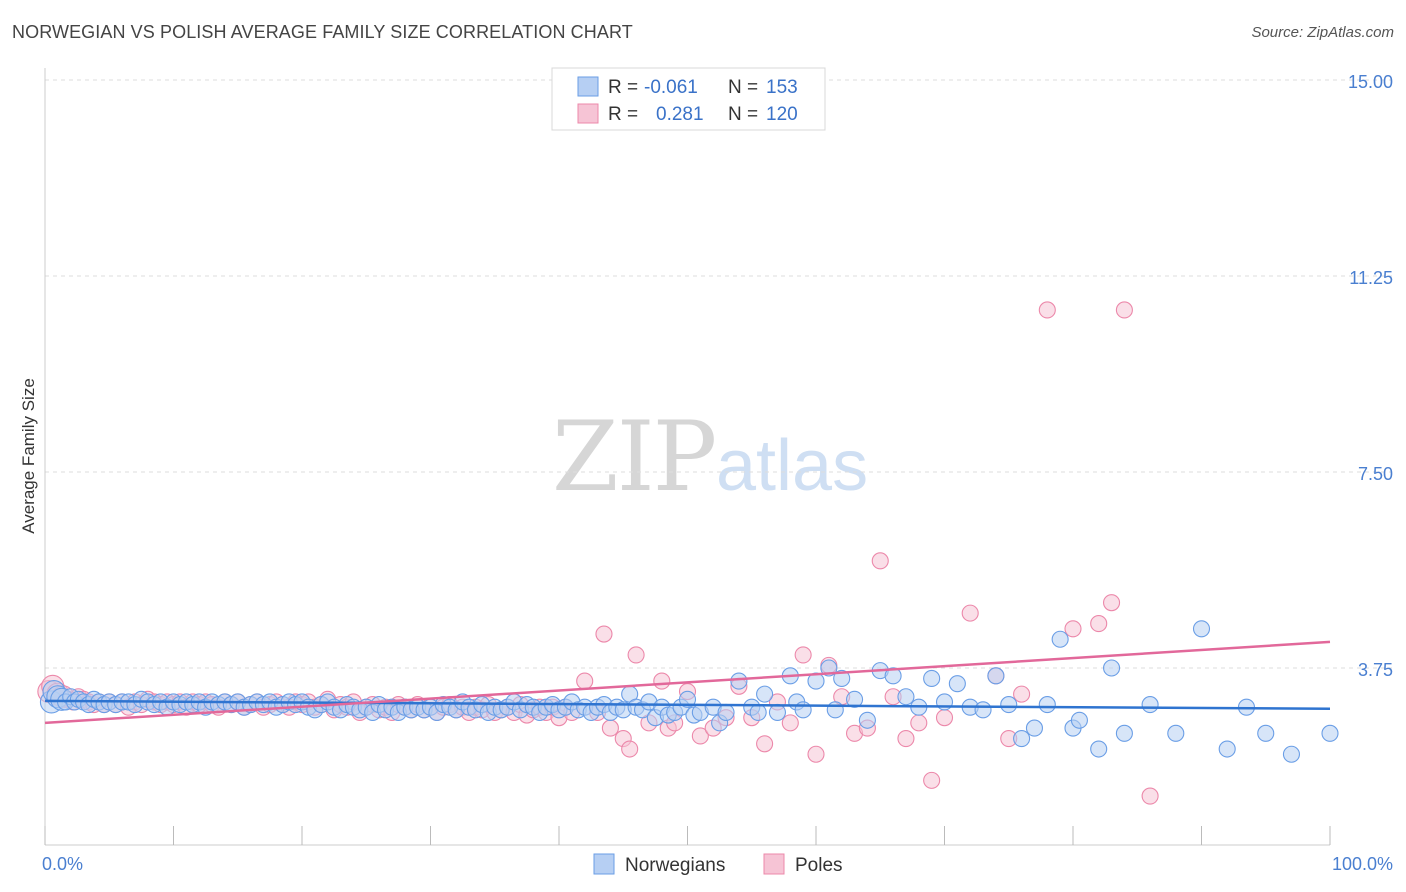  What do you see at coordinates (671, 87) in the screenshot?
I see `legend-r-value-1: -0.061` at bounding box center [671, 87].